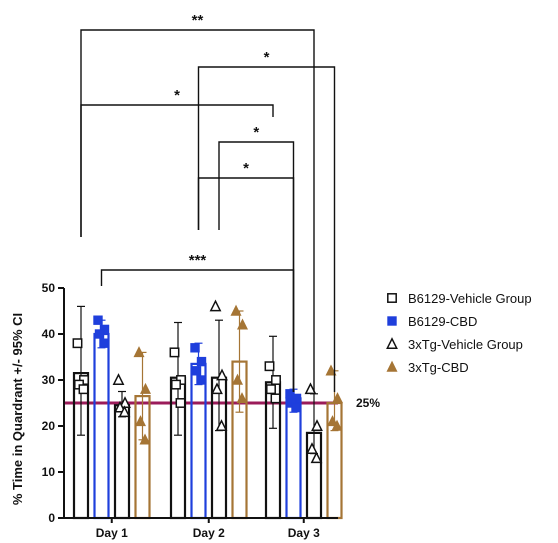 This screenshot has width=558, height=543. Describe the element at coordinates (49, 334) in the screenshot. I see `y-tick-label: 40` at that location.